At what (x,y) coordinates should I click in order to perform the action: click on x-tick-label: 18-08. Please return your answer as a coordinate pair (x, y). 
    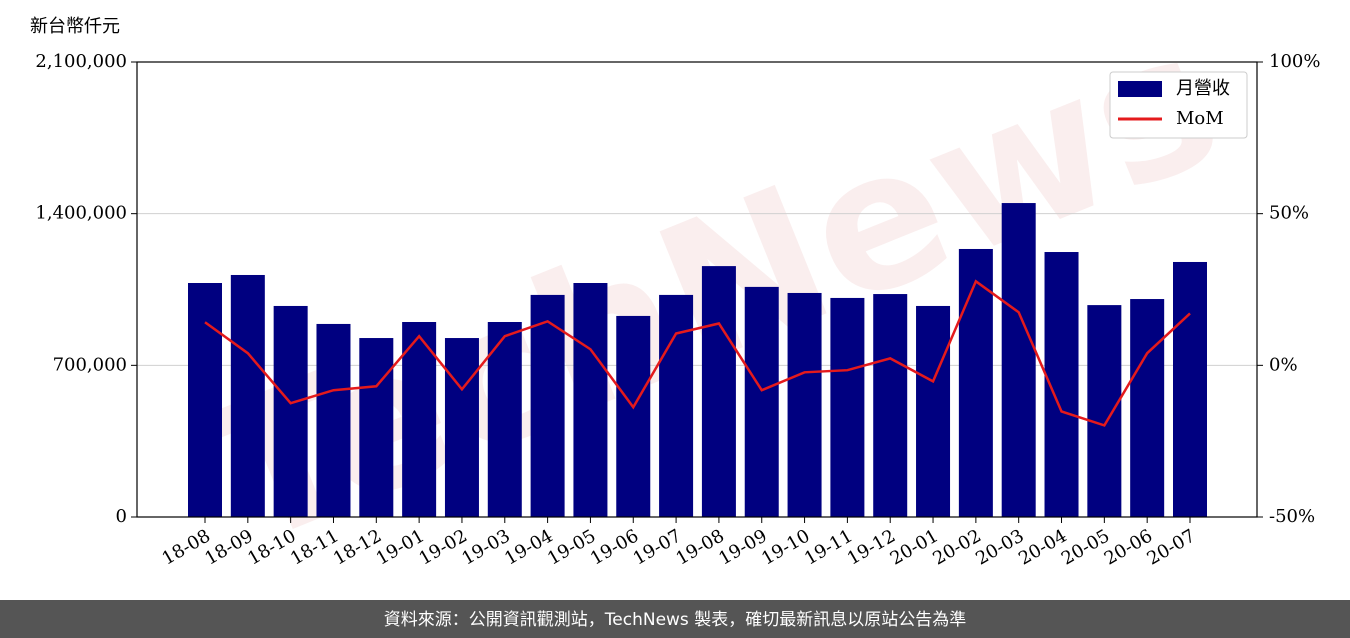
    Looking at the image, I should click on (186, 547).